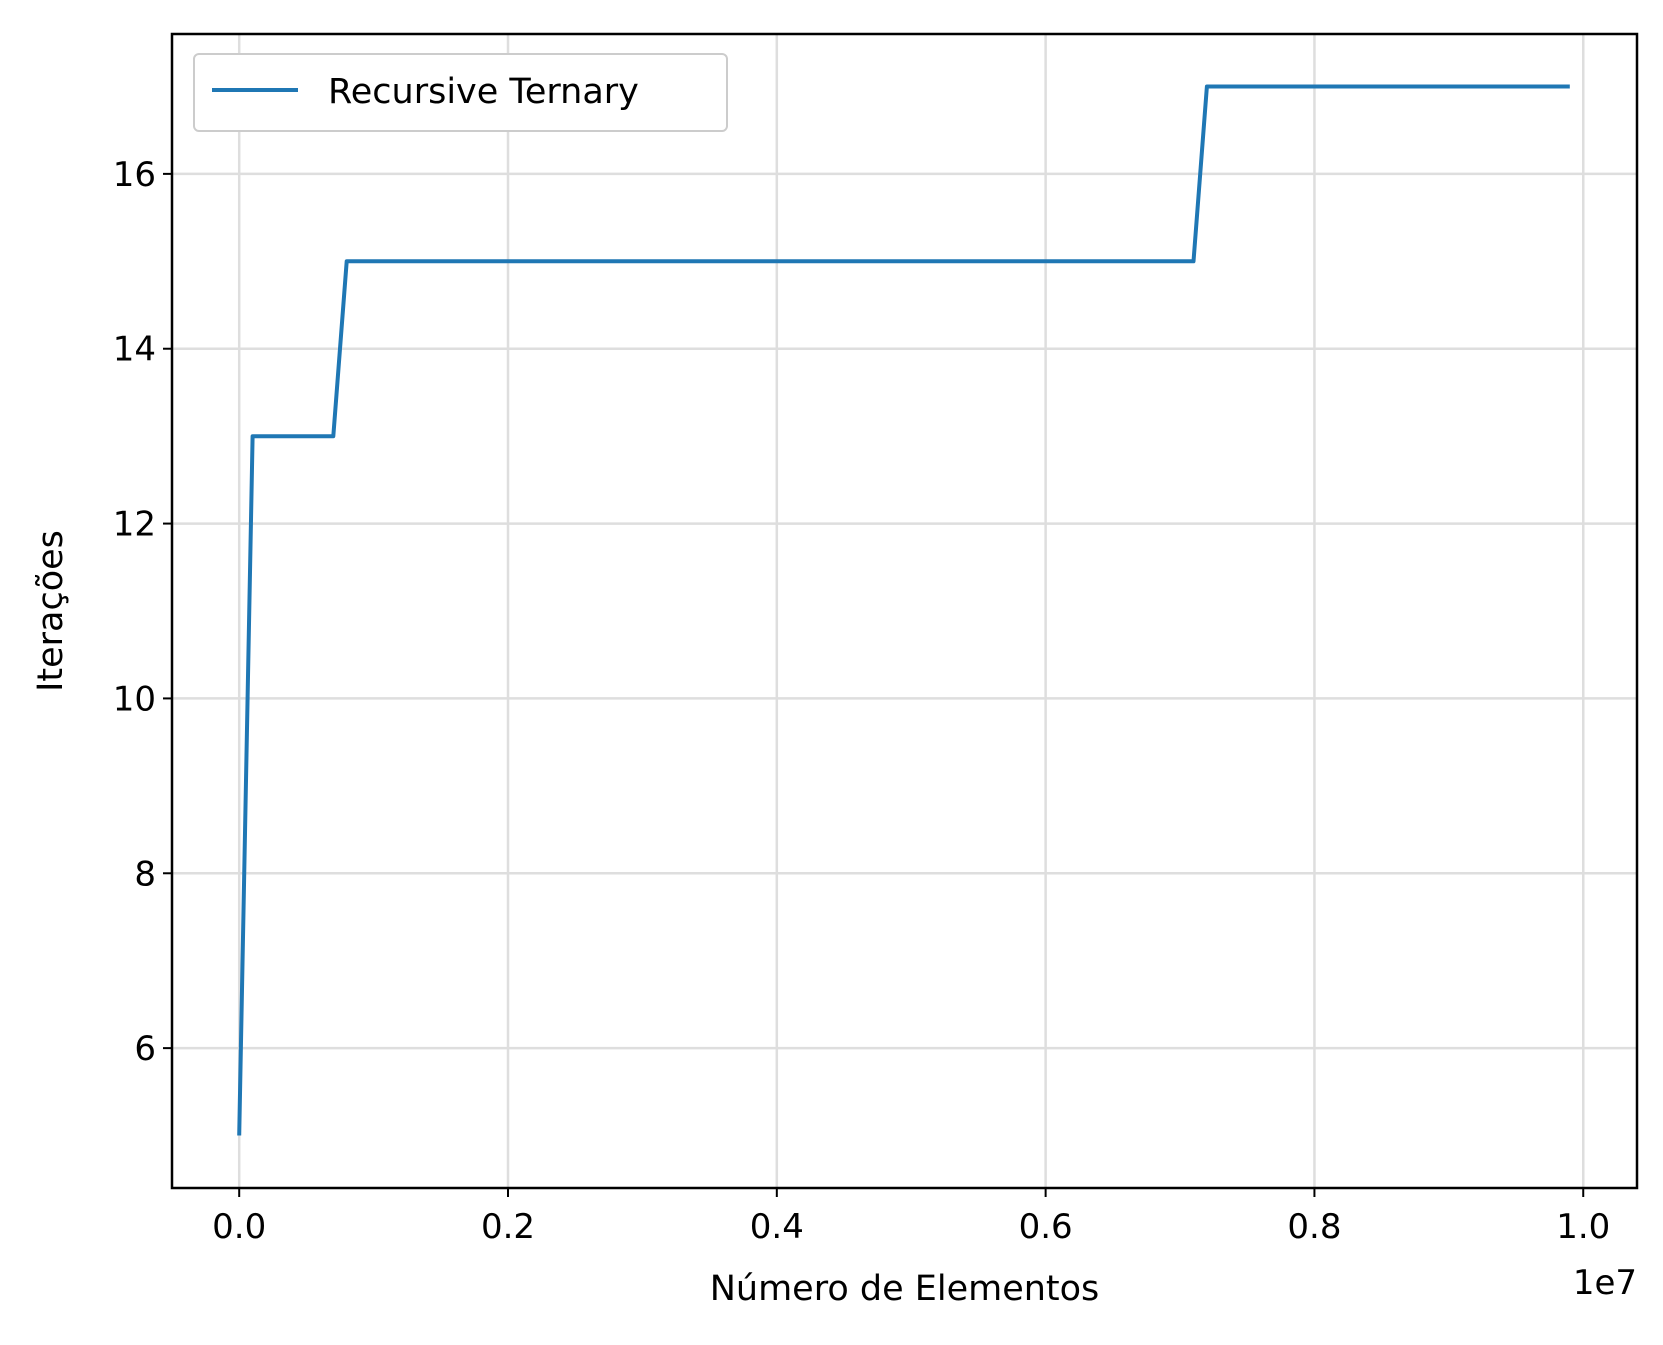 Image resolution: width=1663 pixels, height=1345 pixels. What do you see at coordinates (134, 525) in the screenshot?
I see `y-tick-label: 12` at bounding box center [134, 525].